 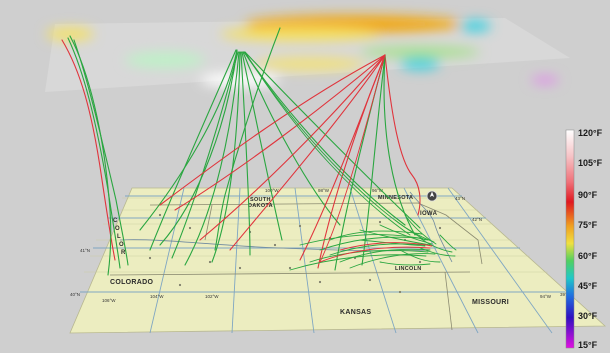 What do you see at coordinates (121, 245) in the screenshot?
I see `wall-letter-4: O` at bounding box center [121, 245].